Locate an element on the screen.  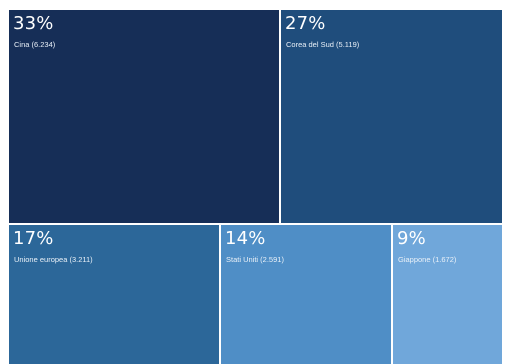
tile-category-label: Cina (6.234) is located at coordinates (35, 44).